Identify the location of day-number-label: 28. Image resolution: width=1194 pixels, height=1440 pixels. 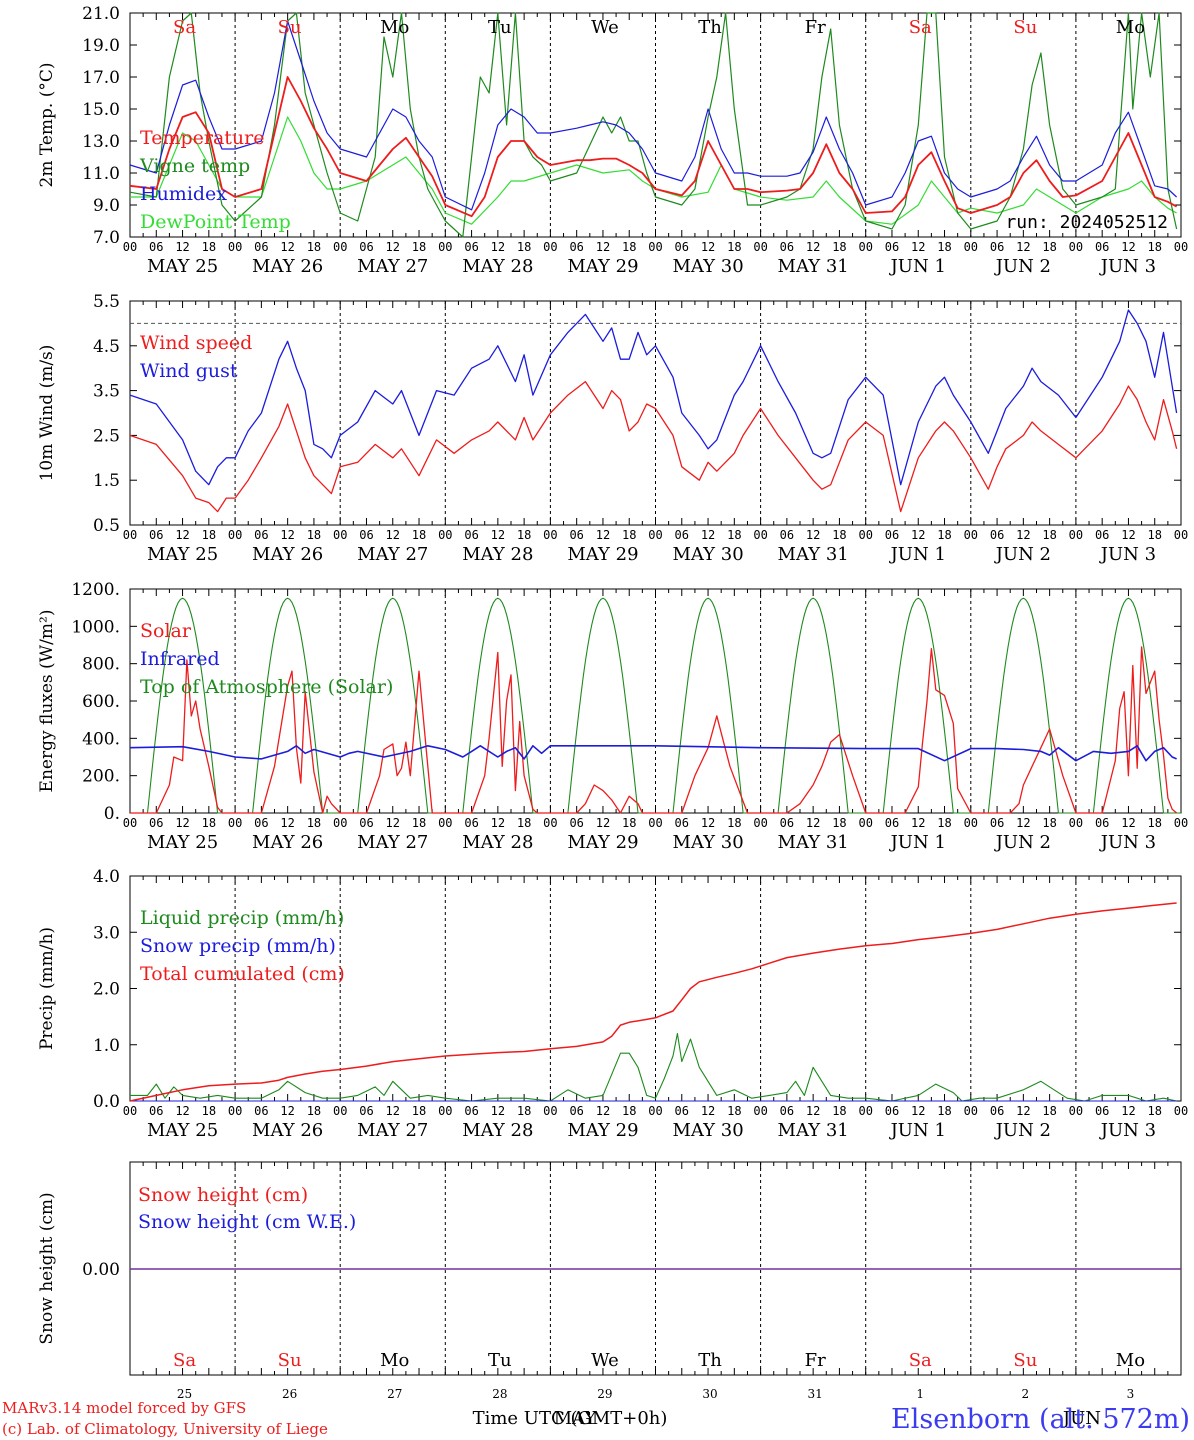
(499, 1394).